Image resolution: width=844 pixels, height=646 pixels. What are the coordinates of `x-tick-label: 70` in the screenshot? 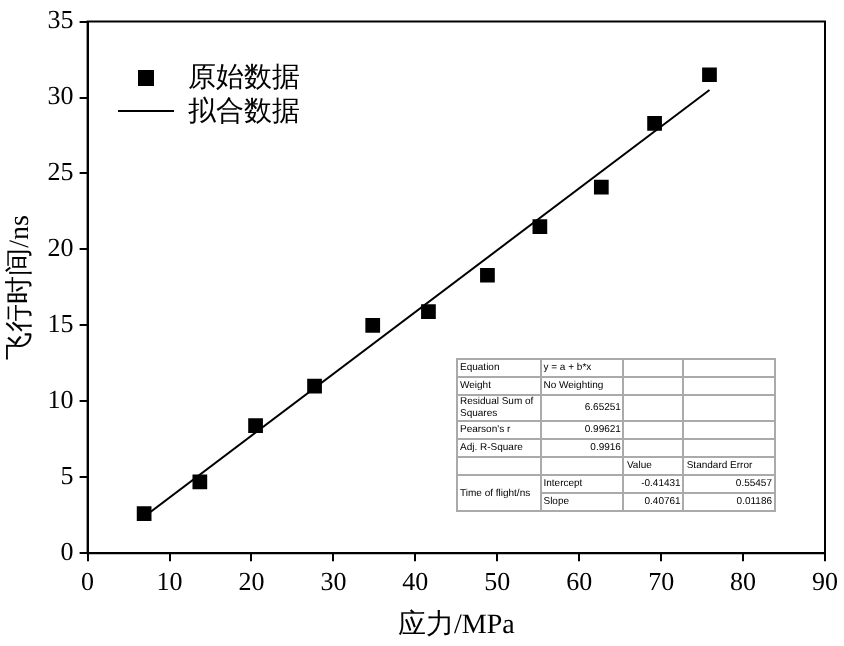 It's located at (661, 580).